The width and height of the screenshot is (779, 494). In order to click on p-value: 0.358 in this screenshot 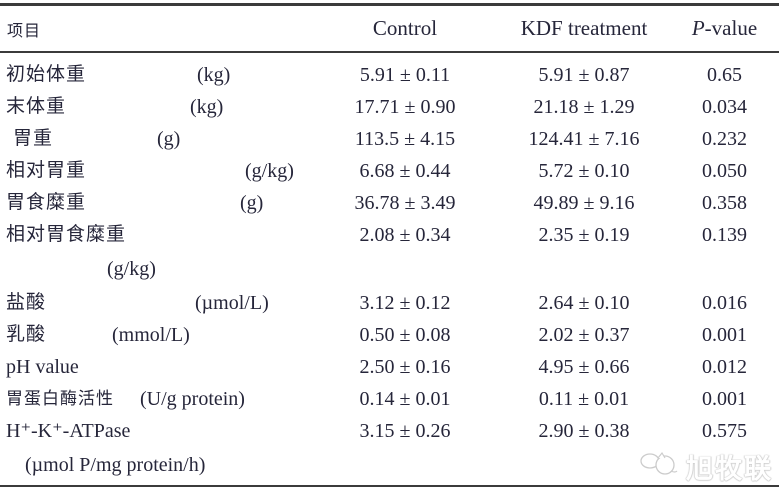, I will do `click(724, 203)`.